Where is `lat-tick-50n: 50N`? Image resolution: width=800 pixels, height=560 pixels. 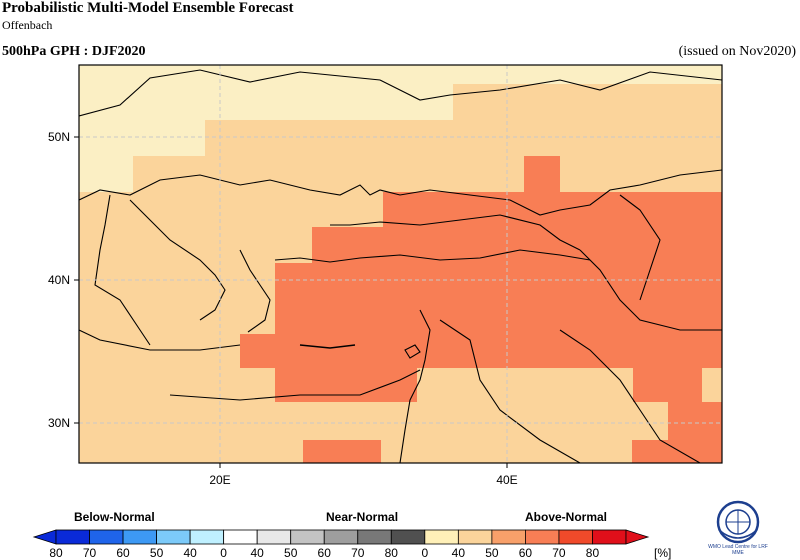
lat-tick-50n: 50N is located at coordinates (59, 137).